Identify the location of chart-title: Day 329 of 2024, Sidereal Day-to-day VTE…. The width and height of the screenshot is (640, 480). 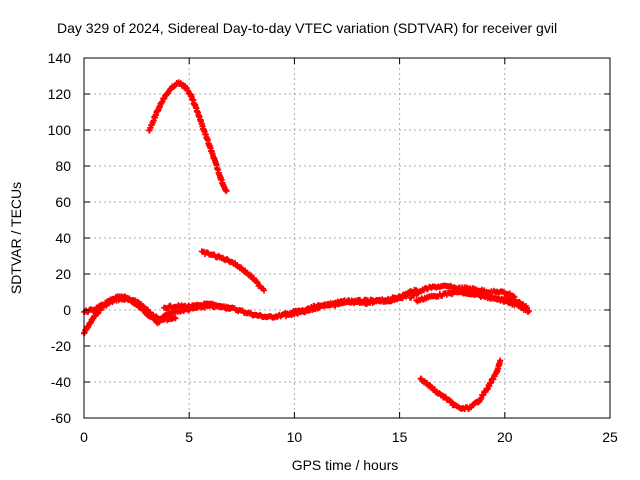
(307, 28).